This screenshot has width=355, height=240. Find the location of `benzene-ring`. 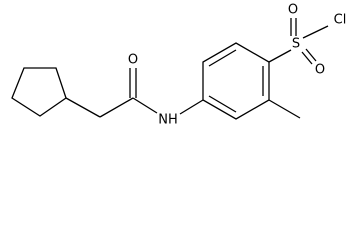

benzene-ring is located at coordinates (236, 81).